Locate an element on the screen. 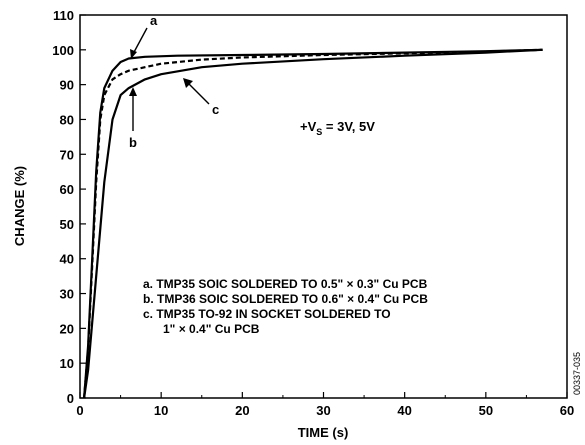 This screenshot has height=445, width=585. y-tick-label: 100 is located at coordinates (63, 50).